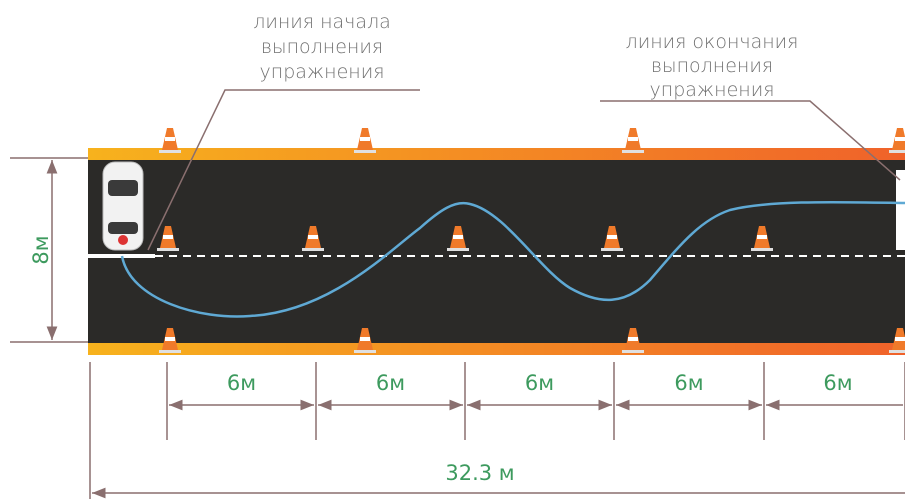  I want to click on end-label: упражнения, so click(712, 90).